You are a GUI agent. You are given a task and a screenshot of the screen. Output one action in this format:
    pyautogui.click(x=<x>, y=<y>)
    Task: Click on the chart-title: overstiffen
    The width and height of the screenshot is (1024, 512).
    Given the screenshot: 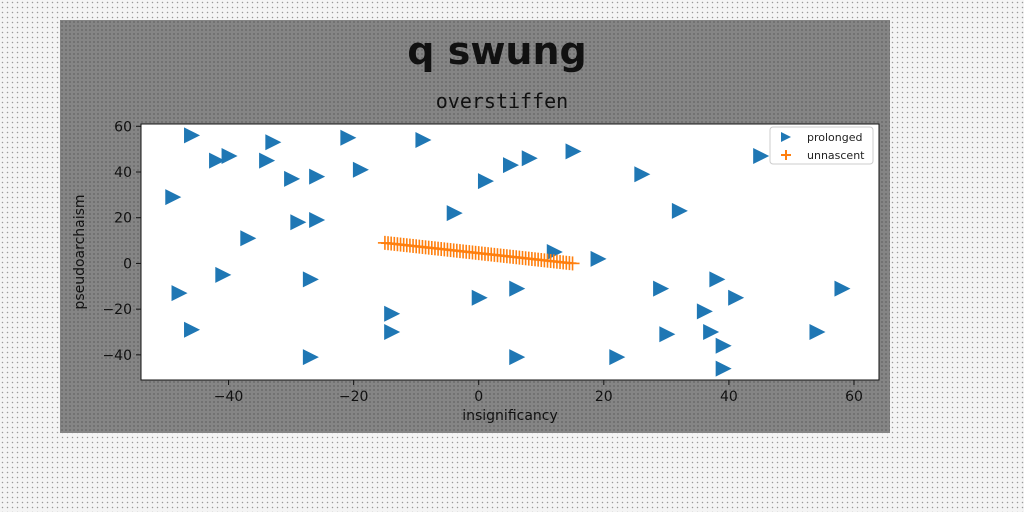 What is the action you would take?
    pyautogui.click(x=502, y=101)
    